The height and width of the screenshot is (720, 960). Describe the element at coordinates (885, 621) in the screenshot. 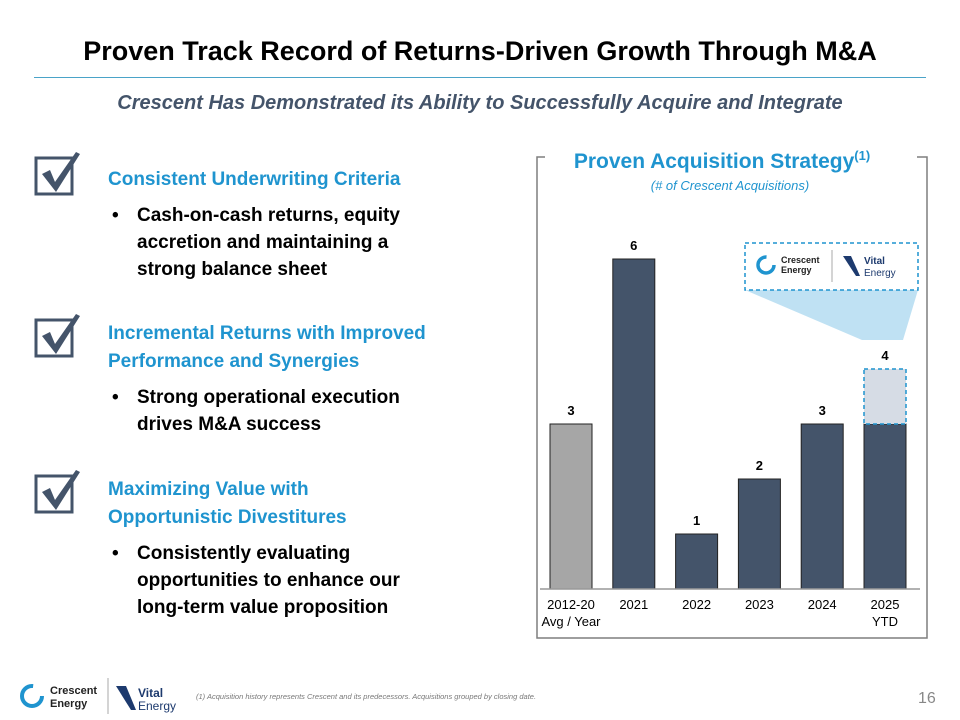

I see `x-tick-label: YTD` at that location.